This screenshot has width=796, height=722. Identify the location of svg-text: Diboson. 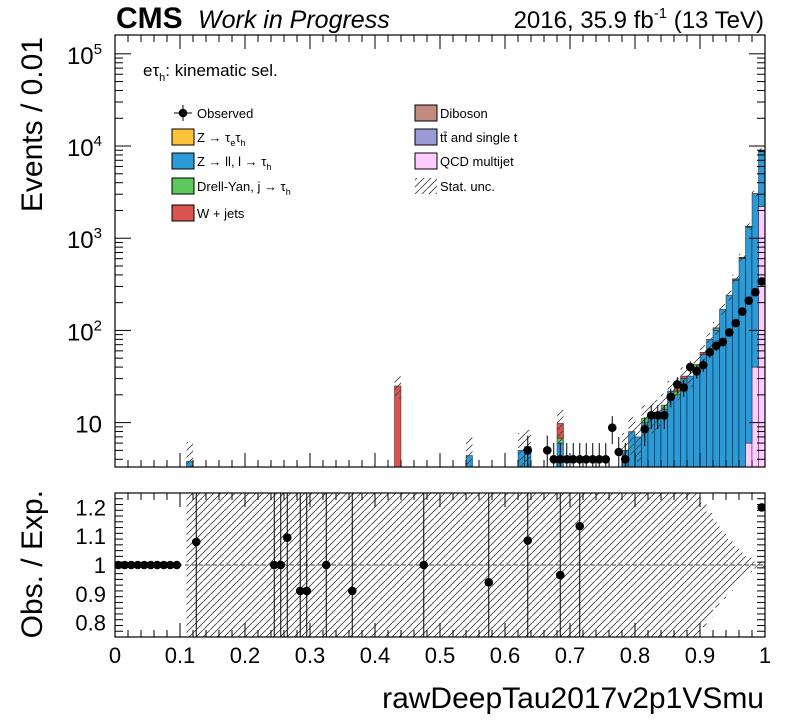
(464, 113).